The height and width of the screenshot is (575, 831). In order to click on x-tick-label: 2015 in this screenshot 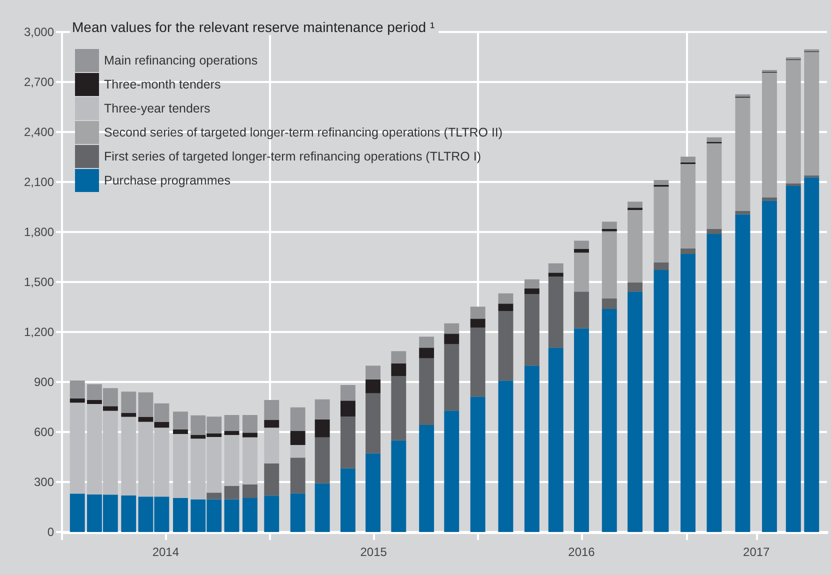, I will do `click(374, 552)`.